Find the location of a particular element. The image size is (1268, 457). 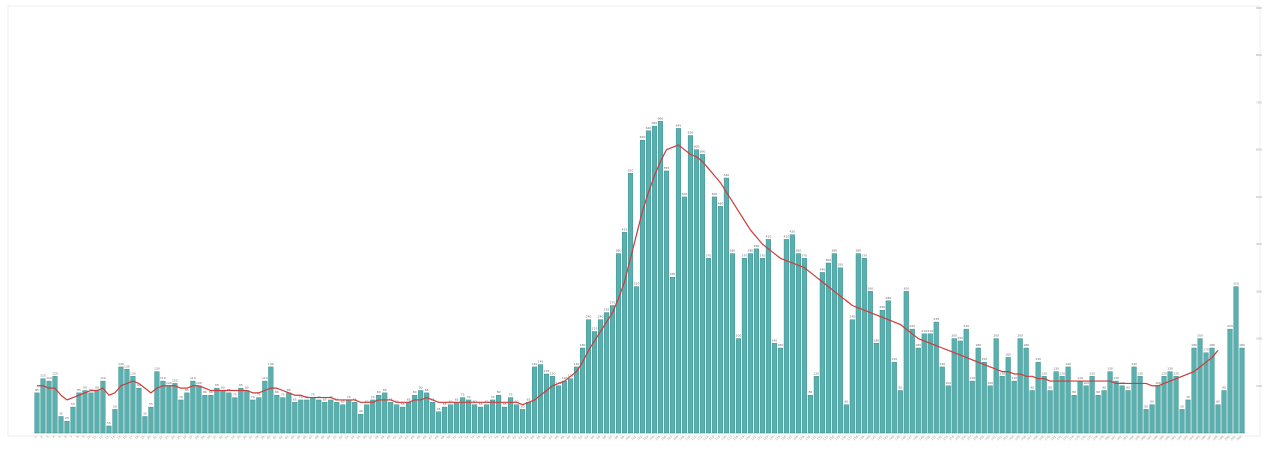

x-tick-label: 56 is located at coordinates (365, 438).